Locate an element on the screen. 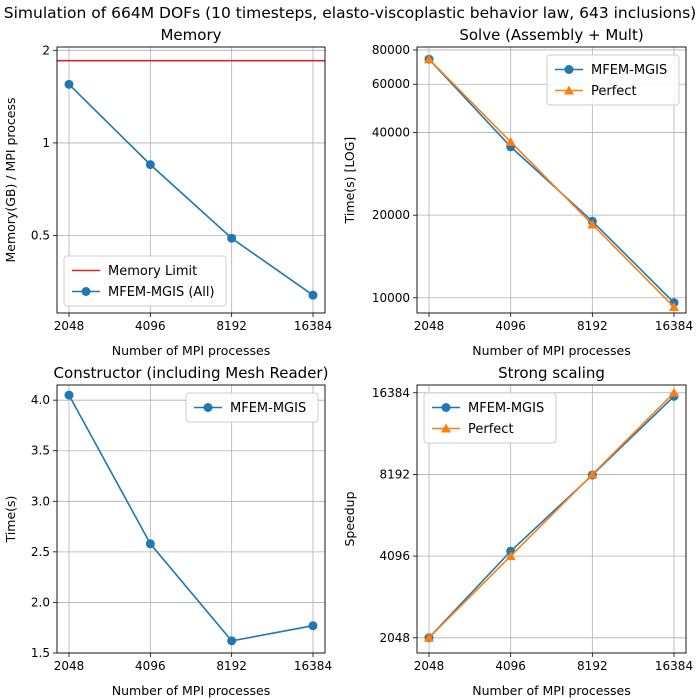  y-tick-label: 3.0 is located at coordinates (40, 501).